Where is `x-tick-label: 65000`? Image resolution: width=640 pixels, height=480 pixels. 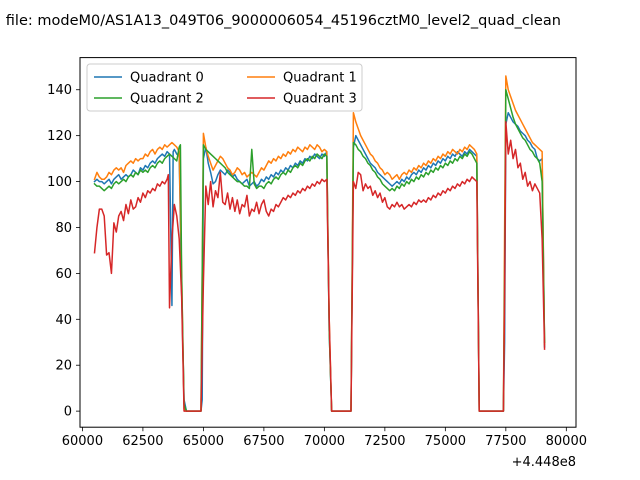 x-tick-label: 65000 is located at coordinates (203, 441).